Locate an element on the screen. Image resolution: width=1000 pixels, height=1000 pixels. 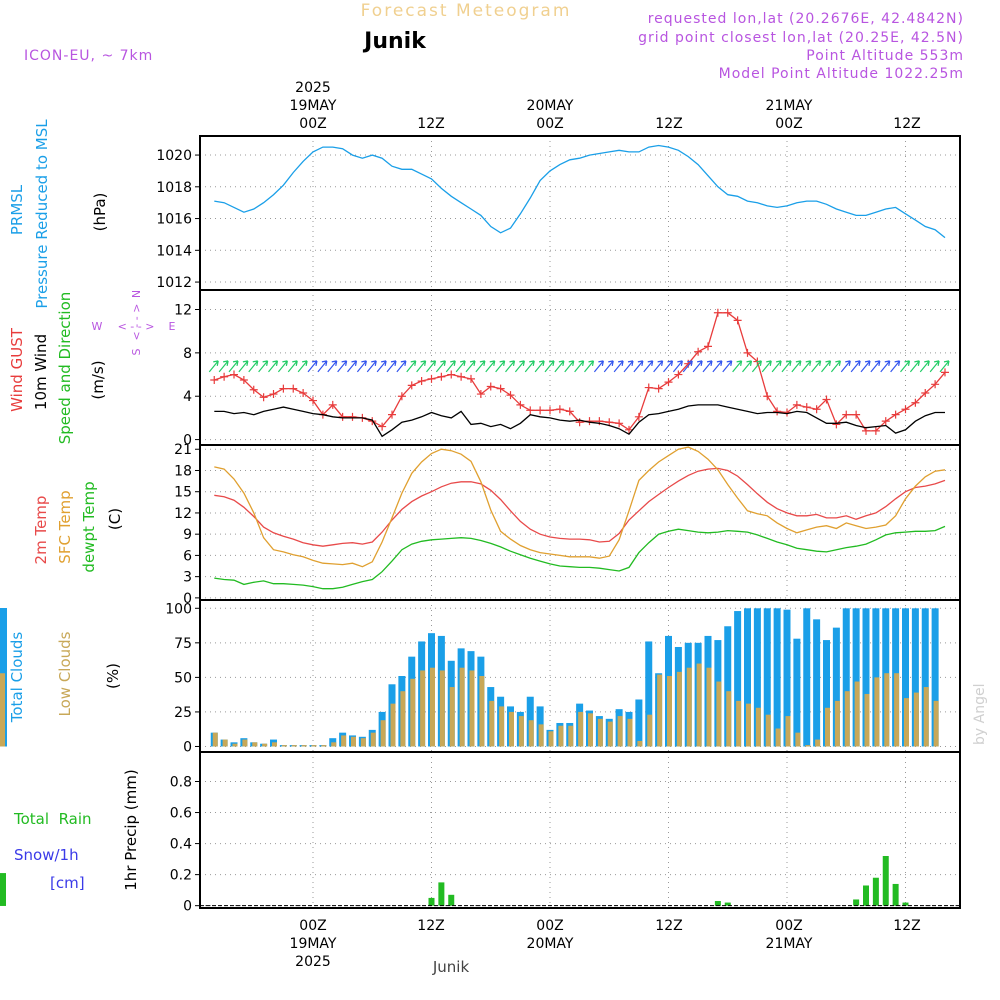
panel-temperature: 0 3 6 9 12 15 18 21 is located at coordinates (567, 524).